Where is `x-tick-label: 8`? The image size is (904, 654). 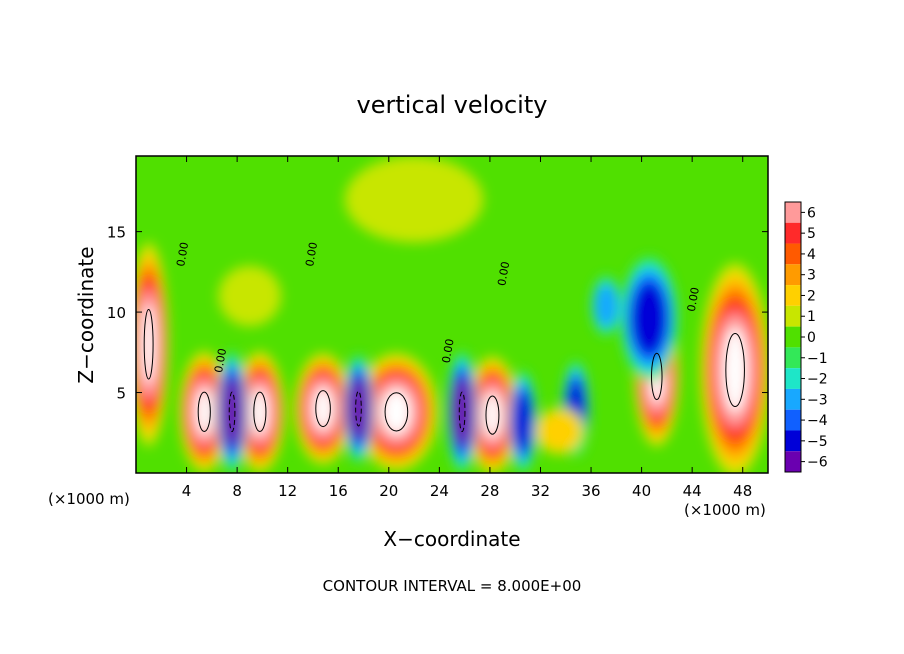
x-tick-label: 8 is located at coordinates (237, 491).